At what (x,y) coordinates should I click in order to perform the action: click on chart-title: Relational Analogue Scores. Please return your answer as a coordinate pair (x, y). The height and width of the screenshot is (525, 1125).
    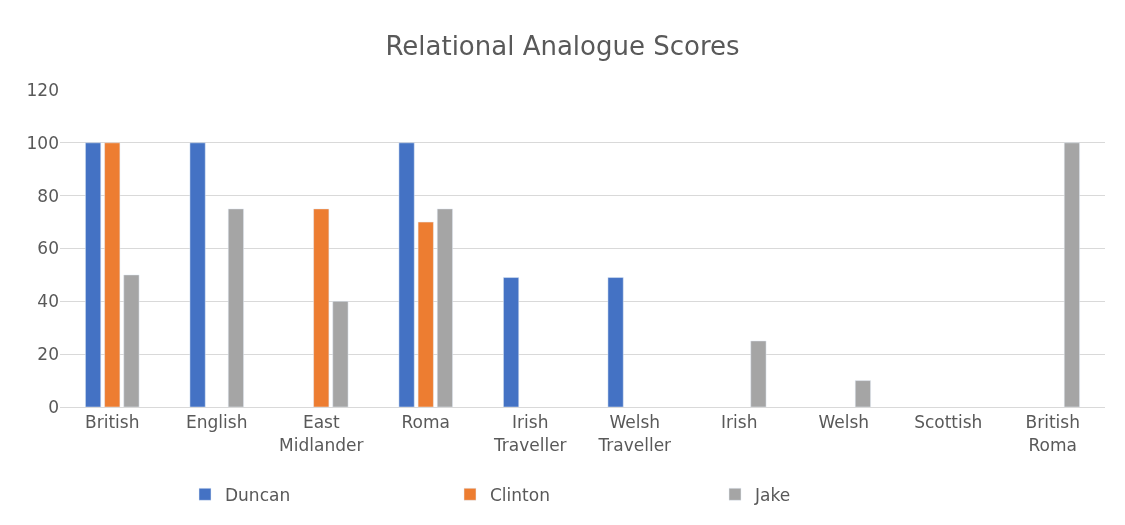
    Looking at the image, I should click on (562, 45).